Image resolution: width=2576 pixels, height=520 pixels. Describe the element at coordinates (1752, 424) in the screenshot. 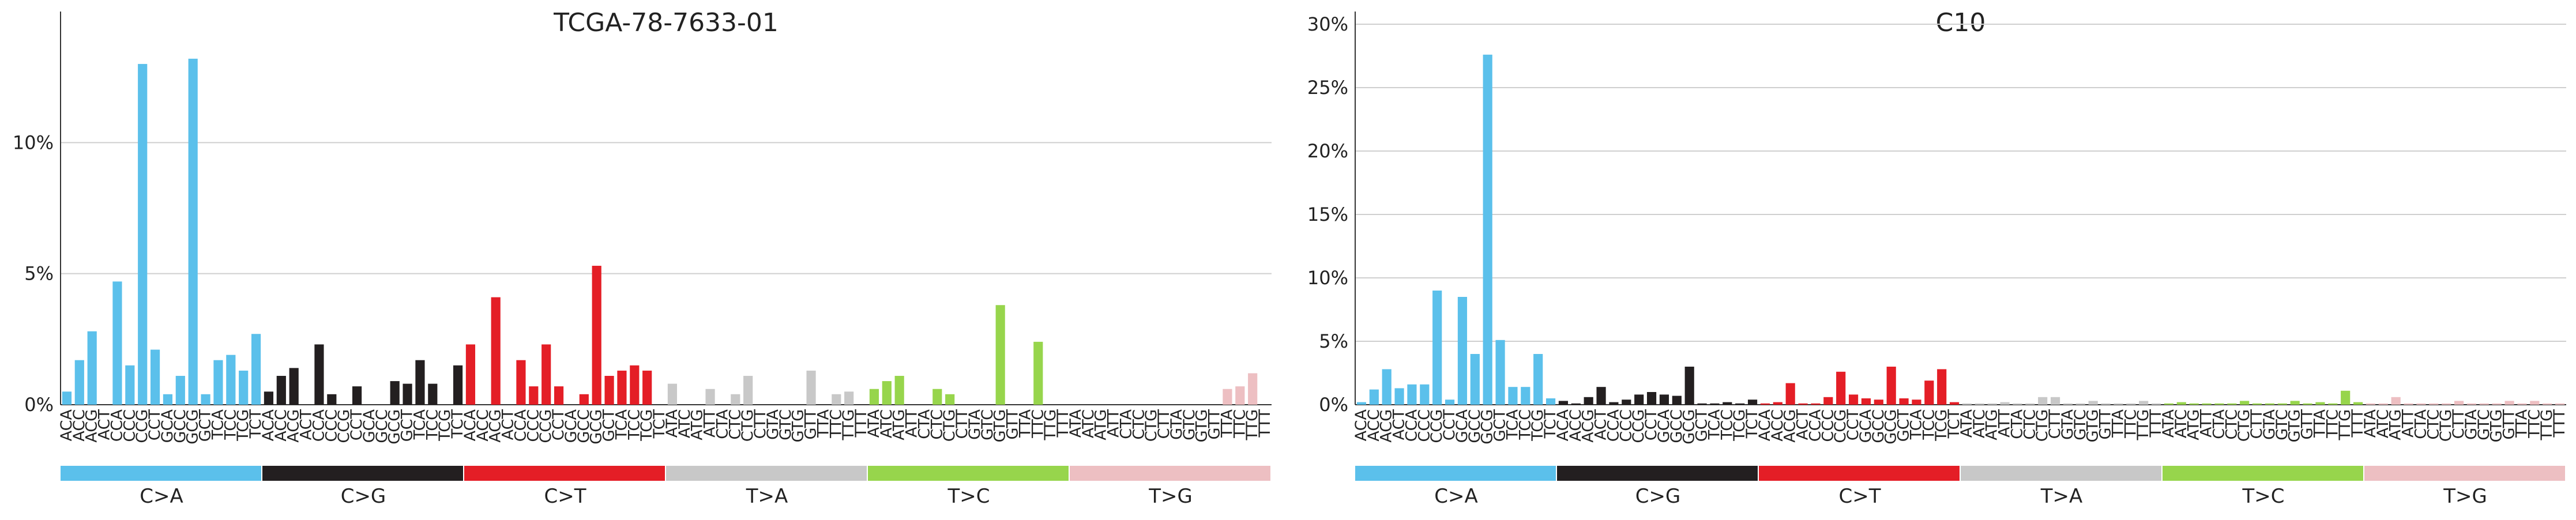

I see `x-tick-label: TCT` at that location.